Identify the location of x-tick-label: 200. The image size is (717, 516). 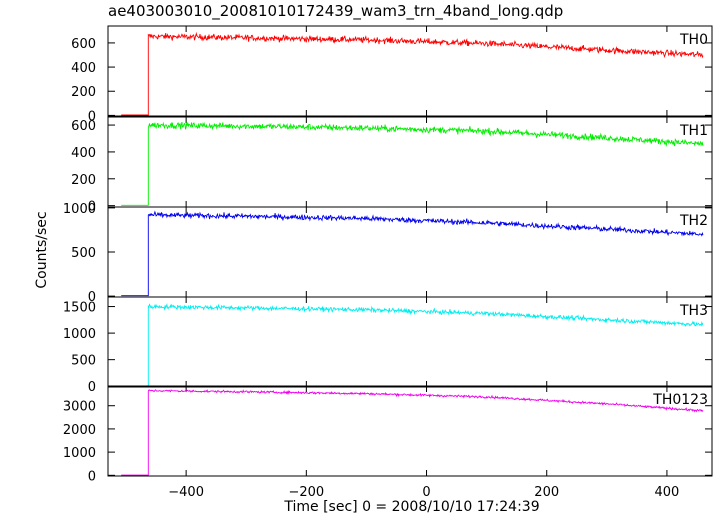
(546, 492).